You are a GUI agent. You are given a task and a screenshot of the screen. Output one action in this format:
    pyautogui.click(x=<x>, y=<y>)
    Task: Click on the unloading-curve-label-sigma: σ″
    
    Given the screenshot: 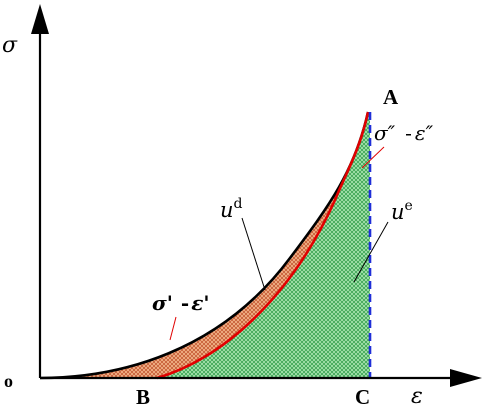 What is the action you would take?
    pyautogui.click(x=385, y=133)
    